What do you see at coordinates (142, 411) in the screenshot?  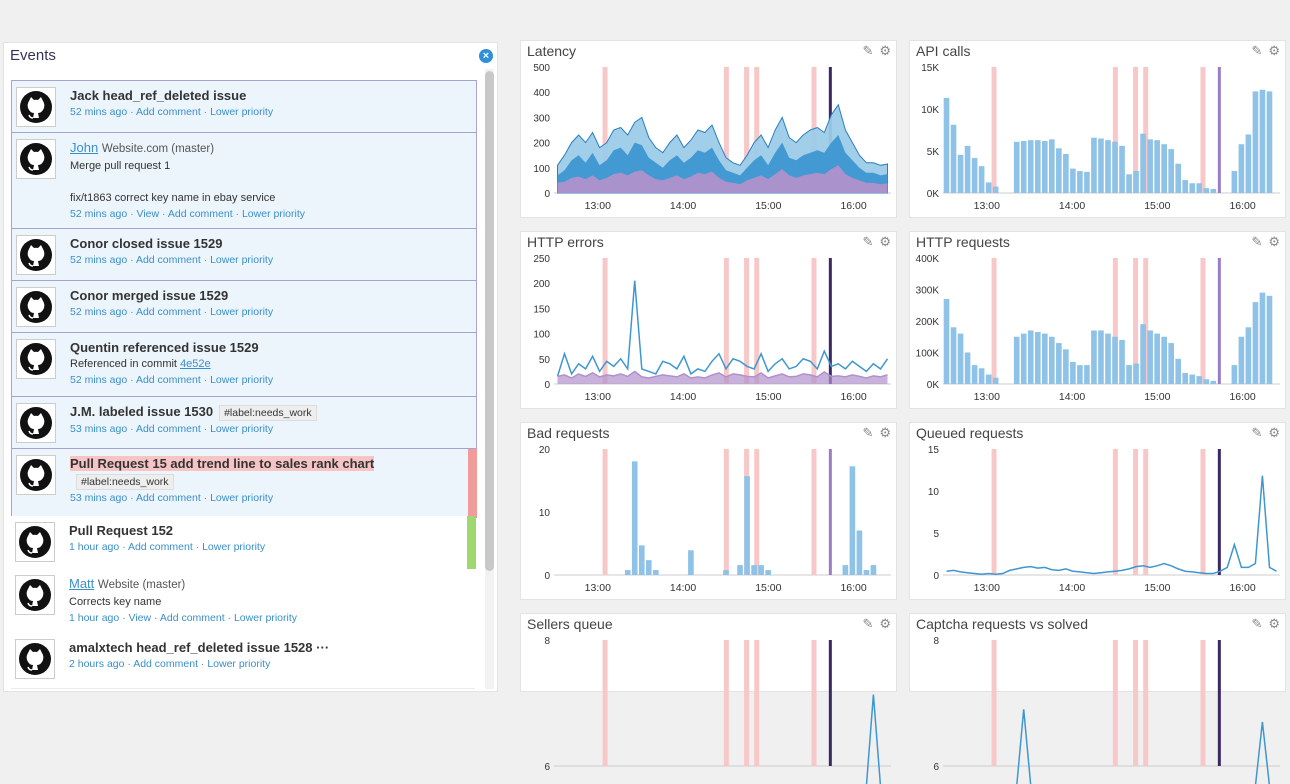 I see `event-title: J.M. labeled issue 1530` at bounding box center [142, 411].